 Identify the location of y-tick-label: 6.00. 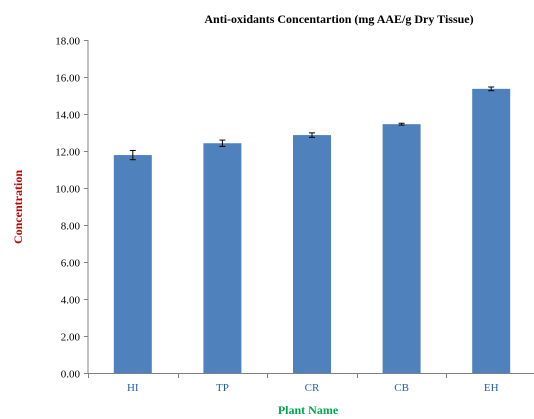
(71, 264).